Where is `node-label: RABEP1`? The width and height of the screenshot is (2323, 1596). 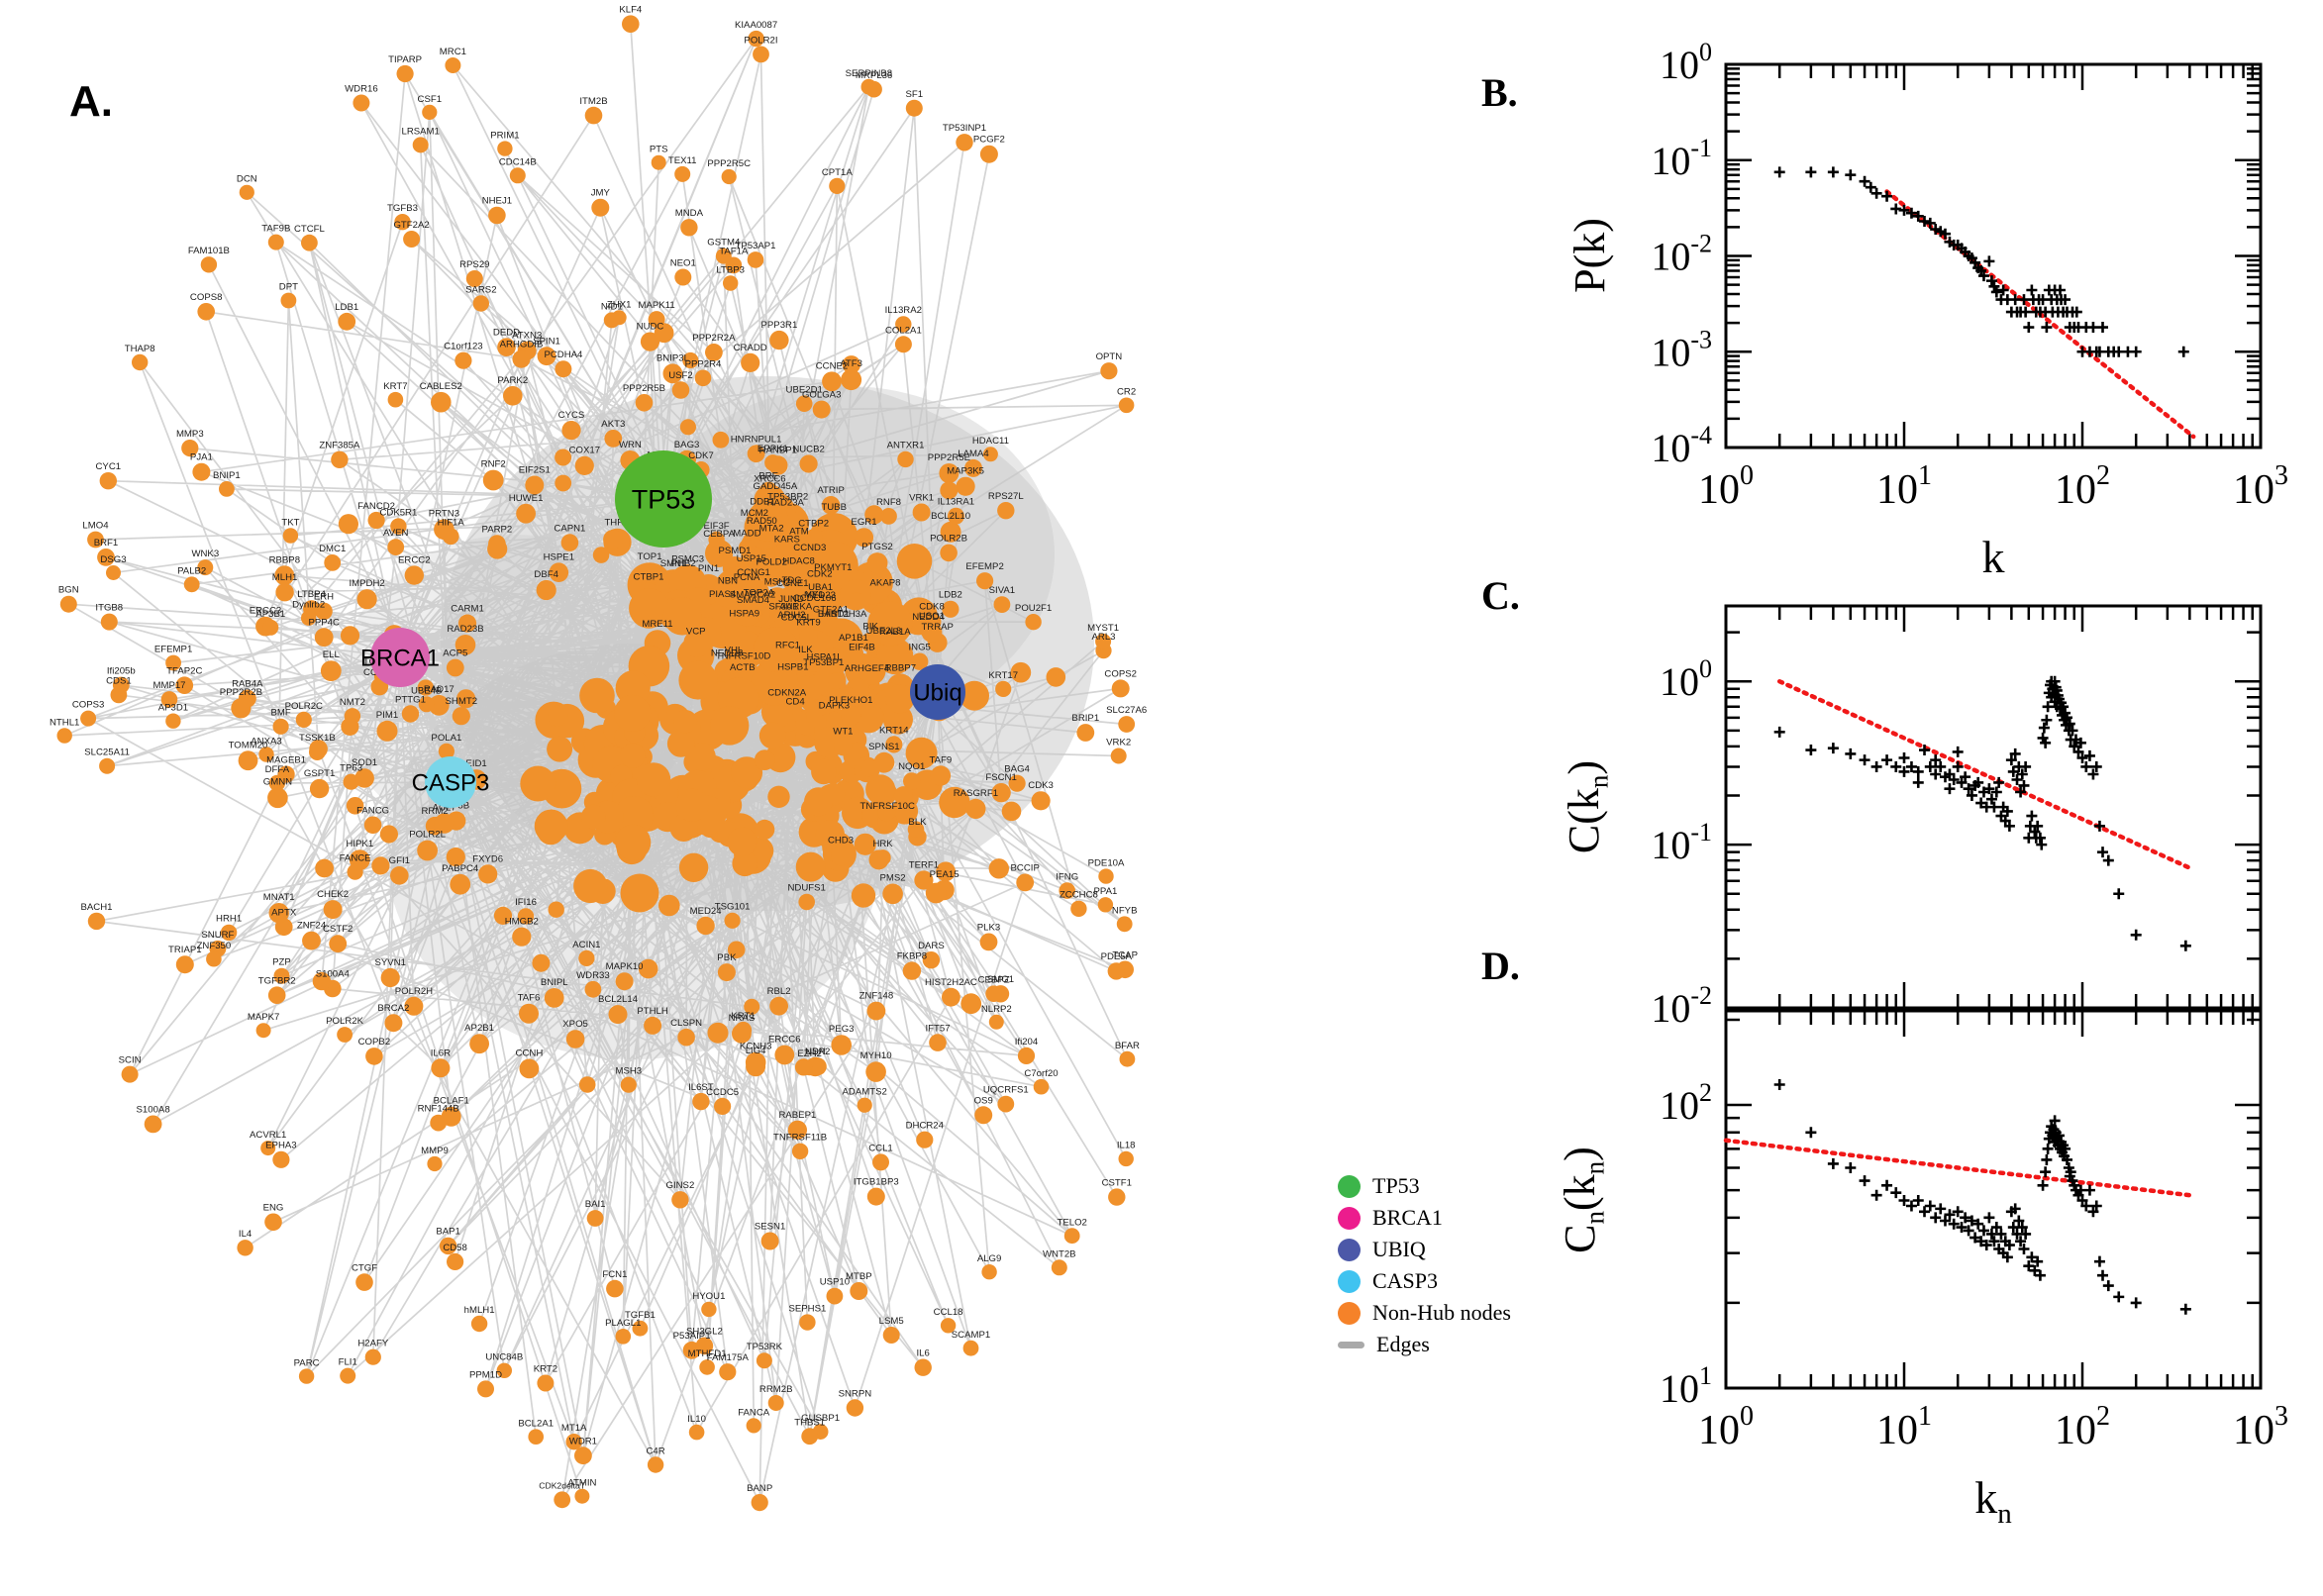 node-label: RABEP1 is located at coordinates (797, 1115).